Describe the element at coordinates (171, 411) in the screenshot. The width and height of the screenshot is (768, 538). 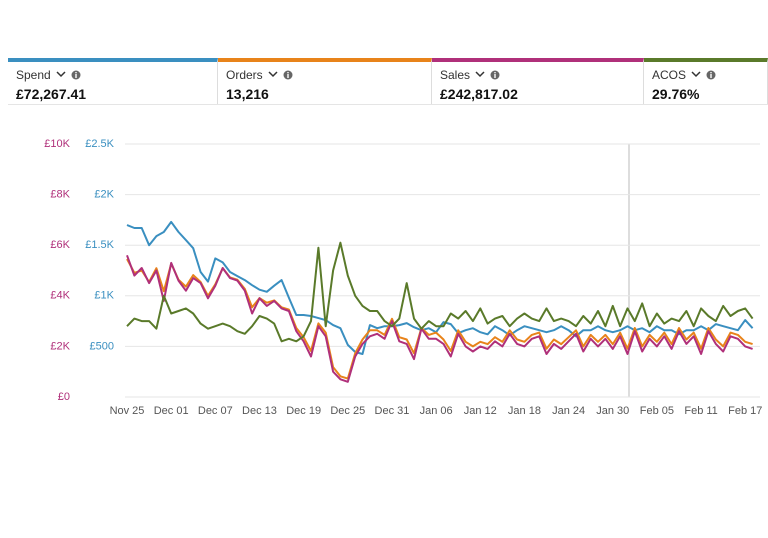
I see `x-tick-label: Dec 01` at that location.